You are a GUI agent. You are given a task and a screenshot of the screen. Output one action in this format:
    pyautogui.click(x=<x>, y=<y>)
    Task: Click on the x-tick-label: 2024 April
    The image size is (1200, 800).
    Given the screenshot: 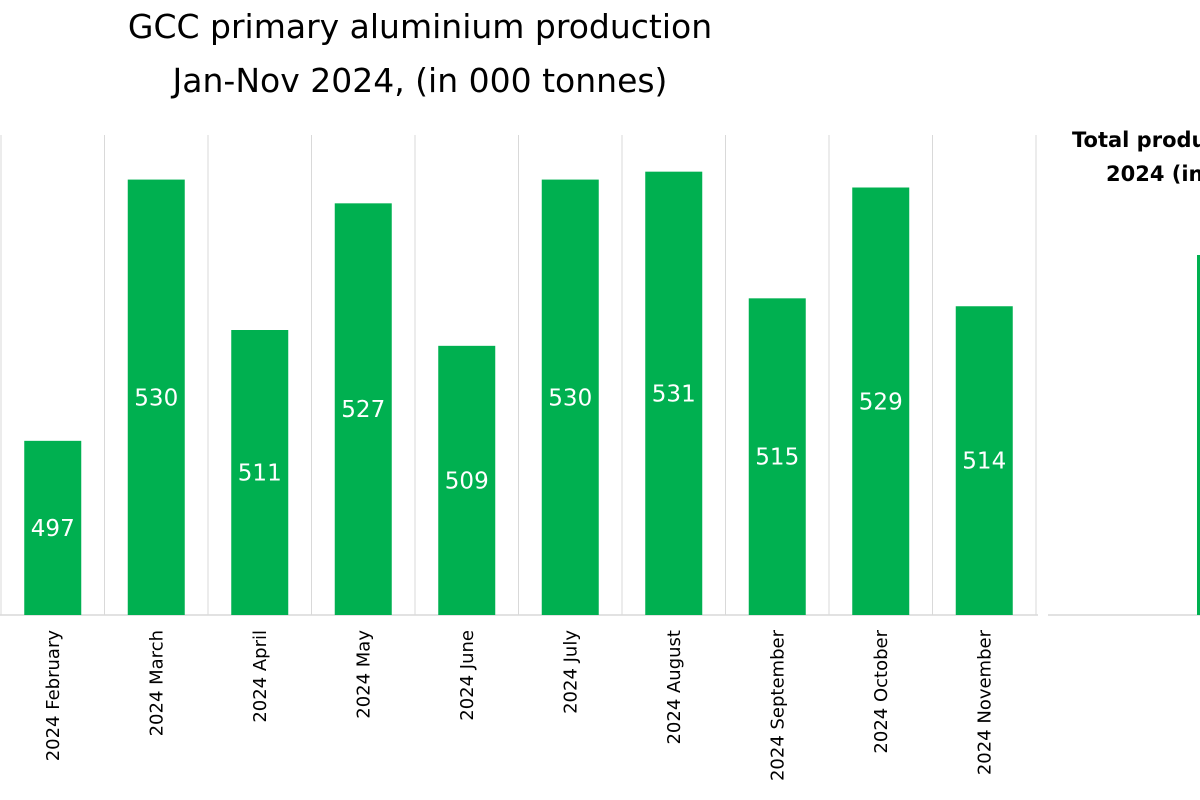 What is the action you would take?
    pyautogui.click(x=260, y=676)
    